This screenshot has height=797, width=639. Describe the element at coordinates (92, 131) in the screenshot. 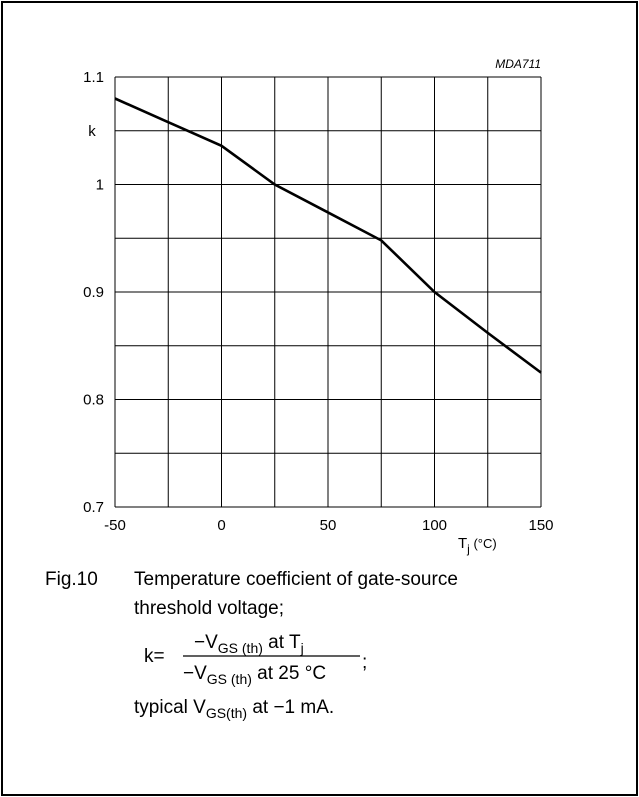

I see `y-label: k` at that location.